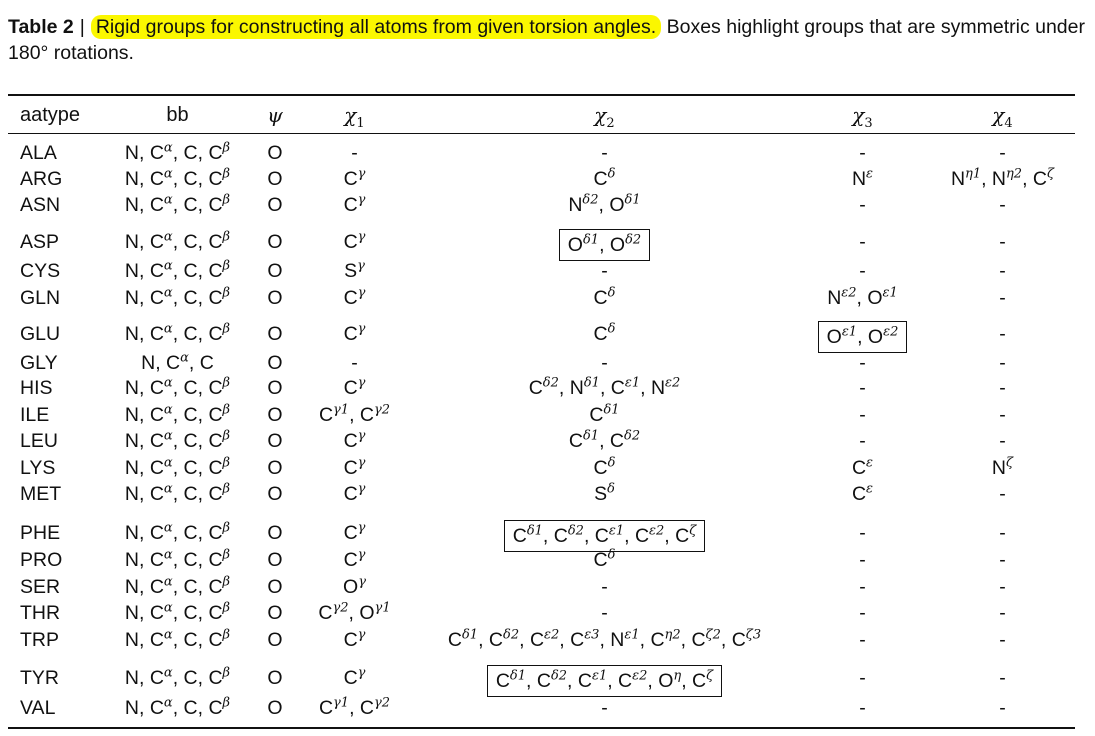  Describe the element at coordinates (354, 205) in the screenshot. I see `cell-chi1: Cγ` at that location.